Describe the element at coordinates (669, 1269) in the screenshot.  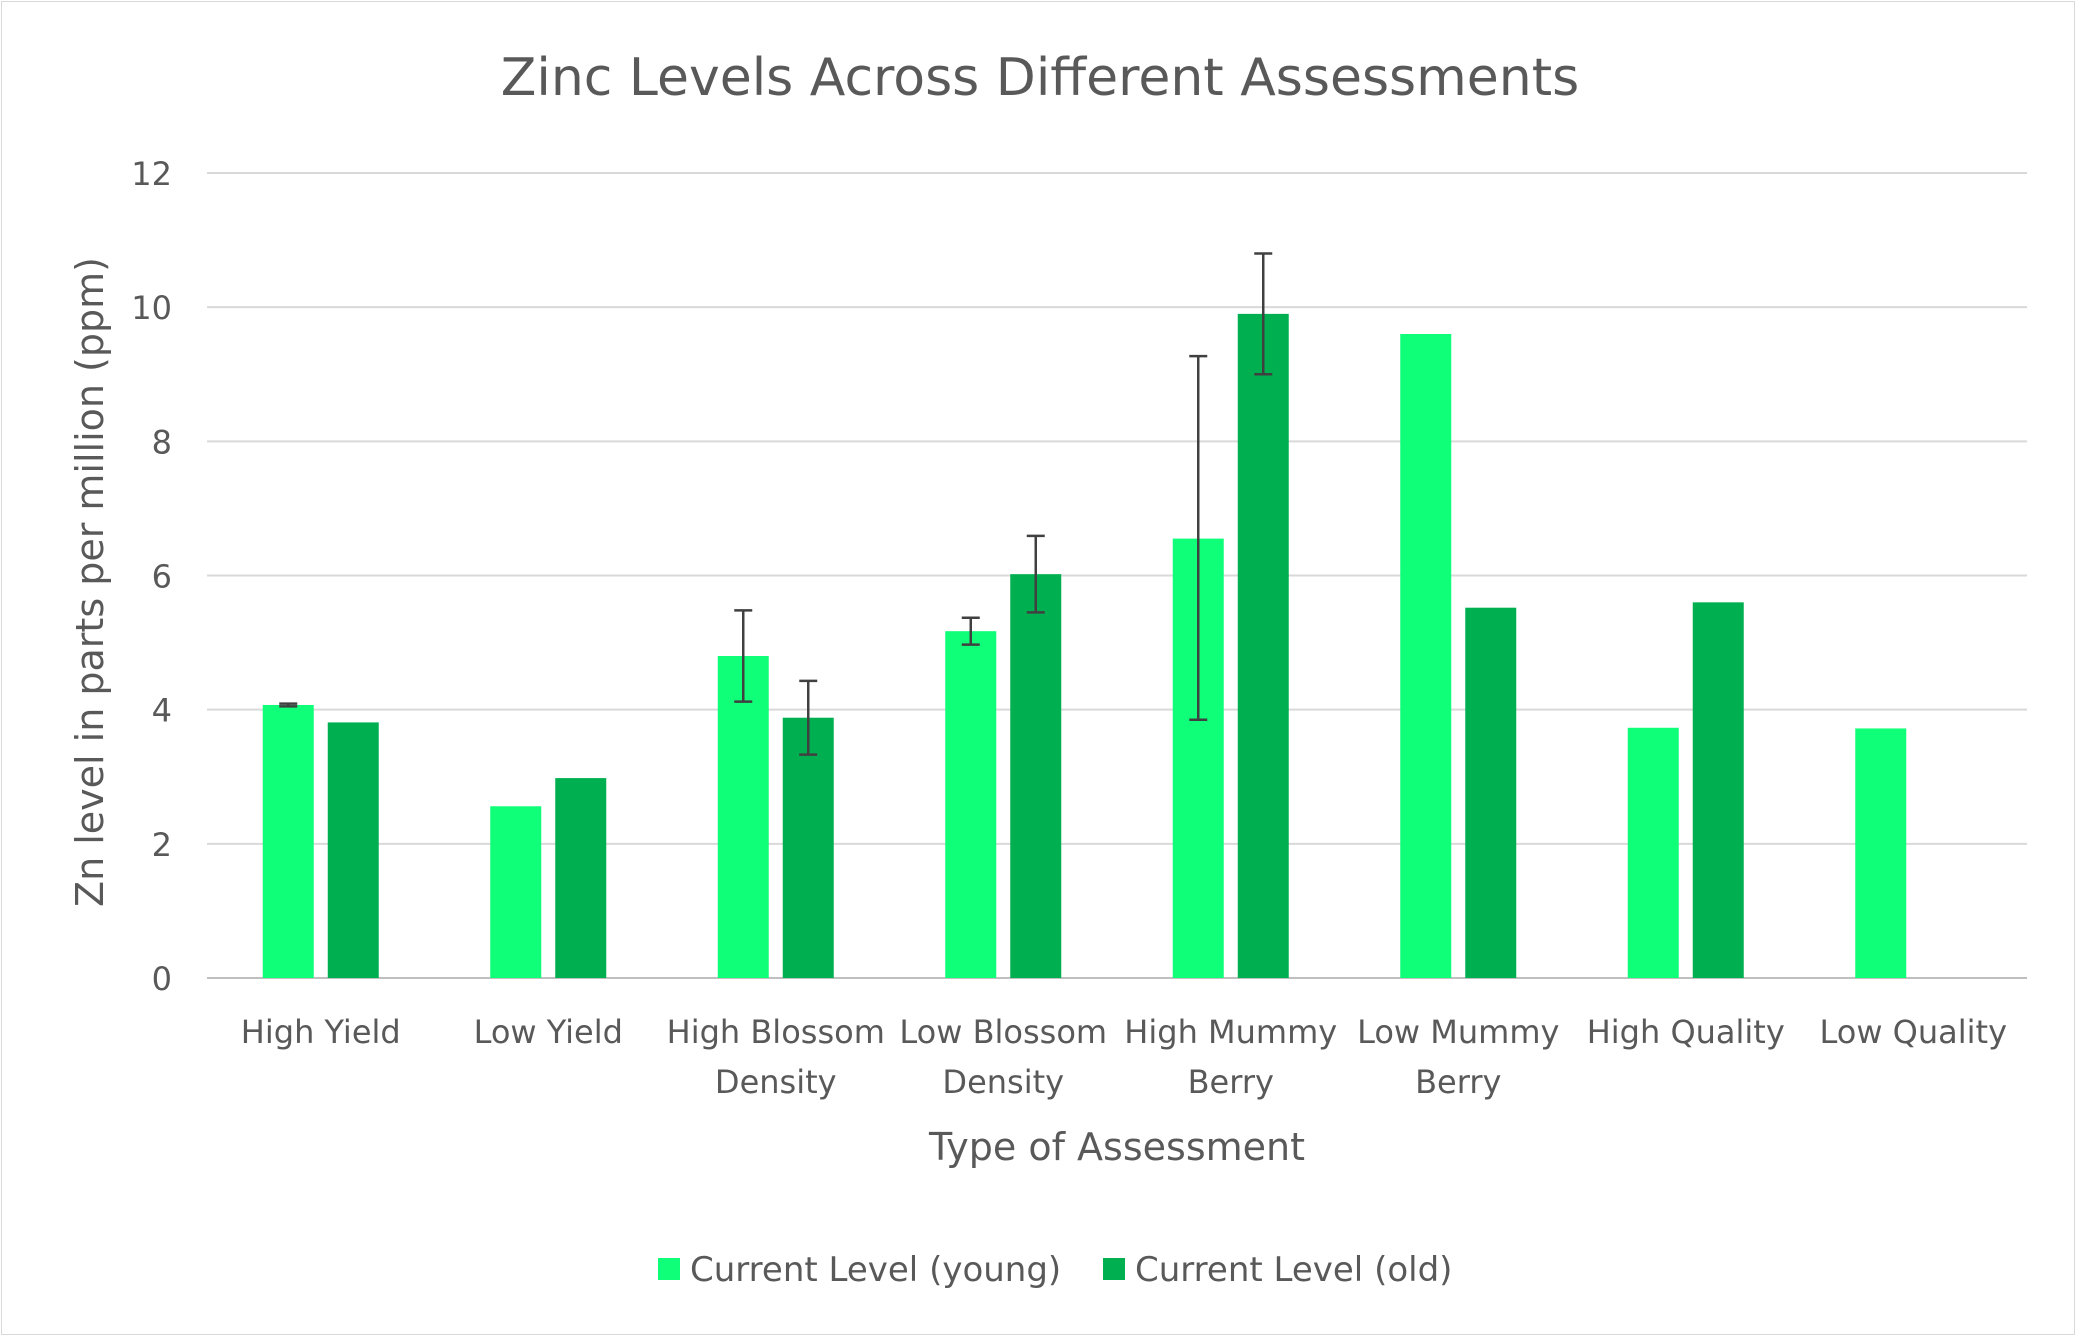
I see `legend-swatch-young` at that location.